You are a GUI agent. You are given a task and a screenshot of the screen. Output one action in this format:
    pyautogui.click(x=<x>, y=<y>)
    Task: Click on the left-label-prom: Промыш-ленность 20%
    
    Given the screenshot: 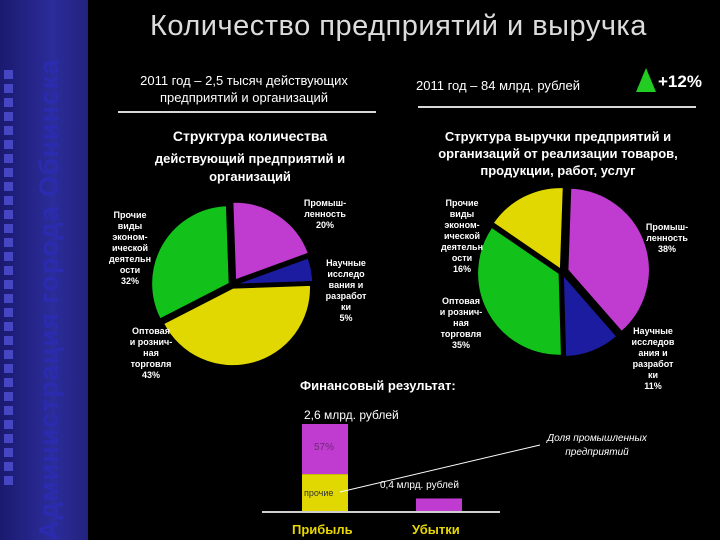 What is the action you would take?
    pyautogui.click(x=325, y=214)
    